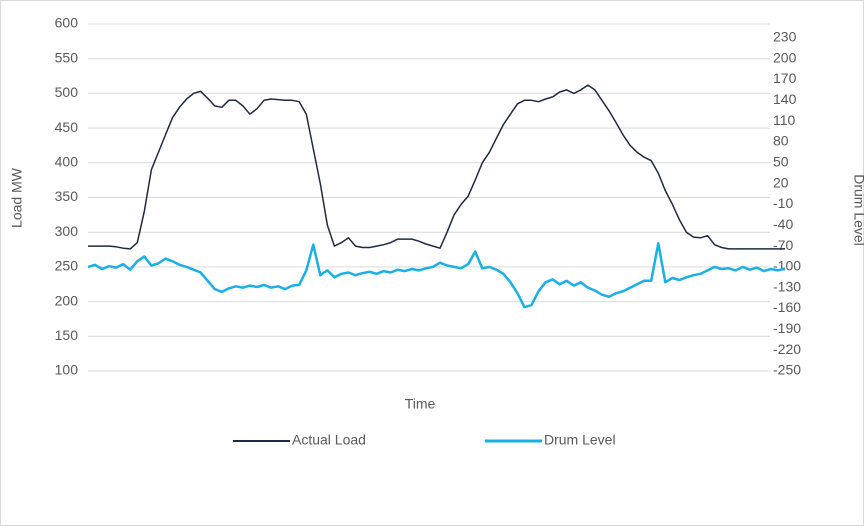  What do you see at coordinates (67, 266) in the screenshot?
I see `y-tick-label: 250` at bounding box center [67, 266].